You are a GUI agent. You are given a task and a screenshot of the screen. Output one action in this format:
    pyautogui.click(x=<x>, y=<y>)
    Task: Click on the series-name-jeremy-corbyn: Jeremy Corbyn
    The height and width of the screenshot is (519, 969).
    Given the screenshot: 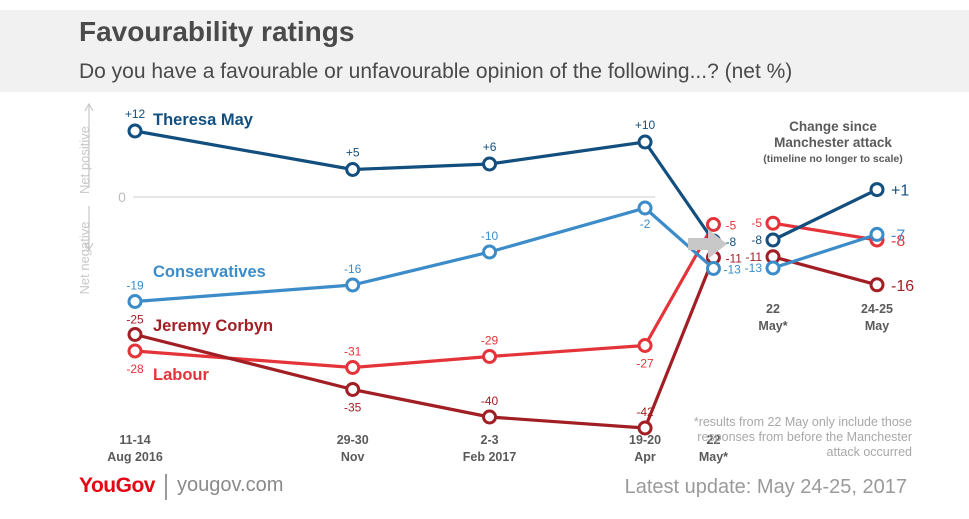 What is the action you would take?
    pyautogui.click(x=213, y=326)
    